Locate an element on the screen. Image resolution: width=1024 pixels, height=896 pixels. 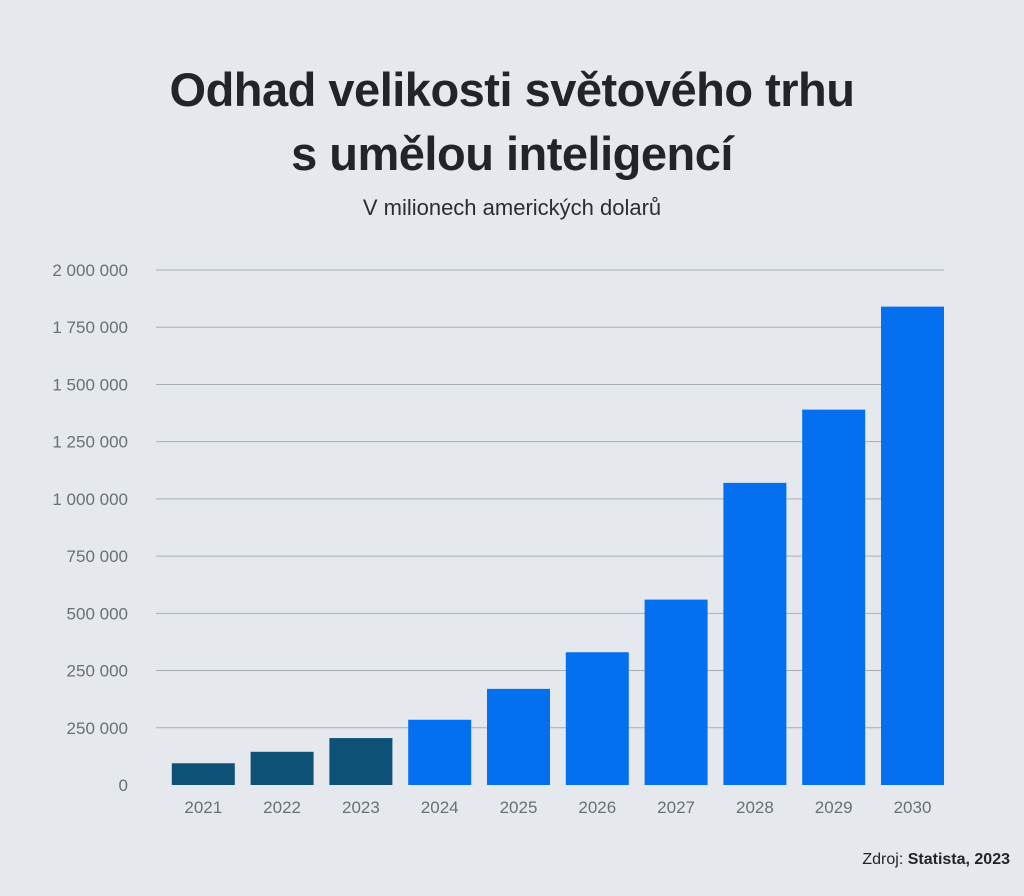
bar-2028 is located at coordinates (755, 633).